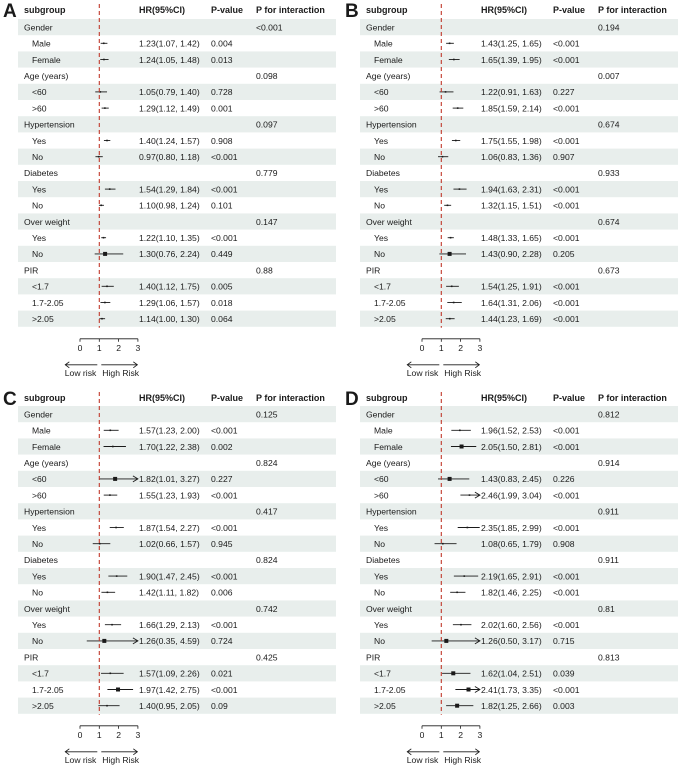 This screenshot has height=770, width=685. Describe the element at coordinates (383, 431) in the screenshot. I see `subgroup-label: Male` at that location.